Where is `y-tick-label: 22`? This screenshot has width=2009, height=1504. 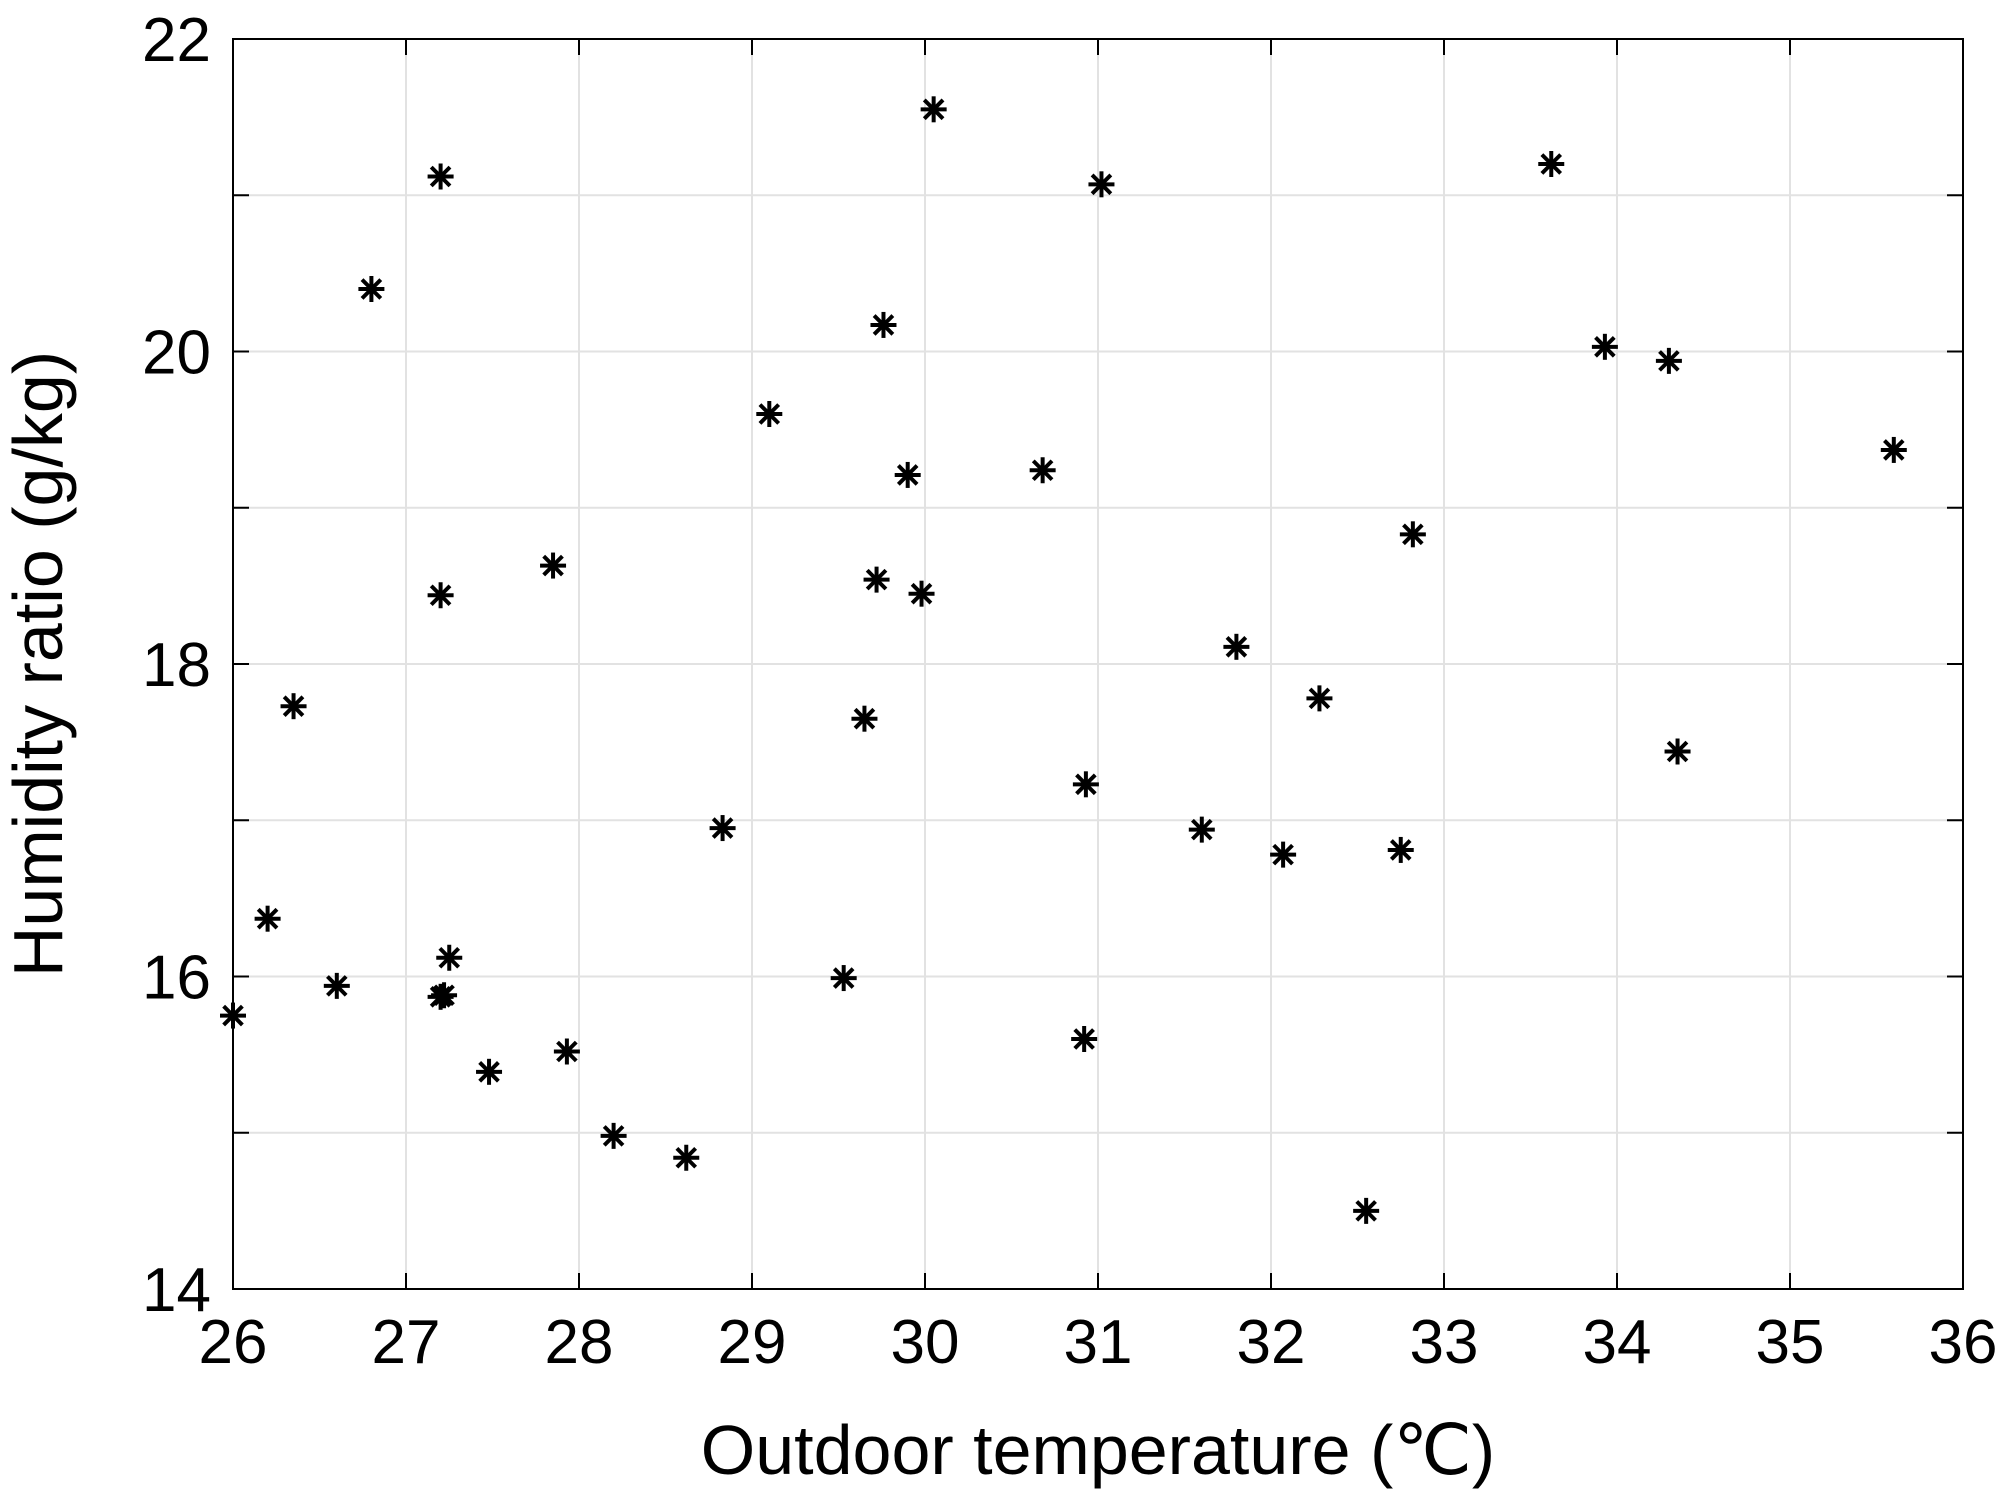
y-tick-label: 22 is located at coordinates (176, 40).